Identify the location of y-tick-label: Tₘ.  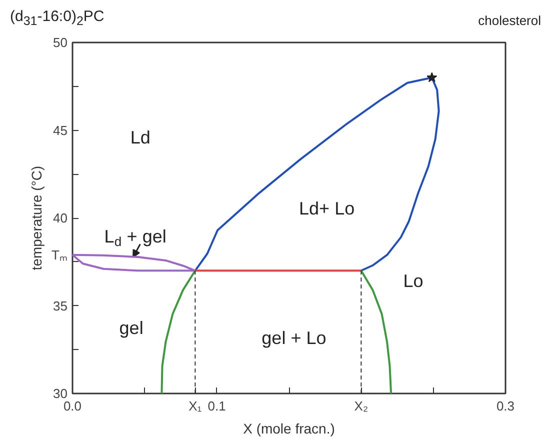
(60, 254).